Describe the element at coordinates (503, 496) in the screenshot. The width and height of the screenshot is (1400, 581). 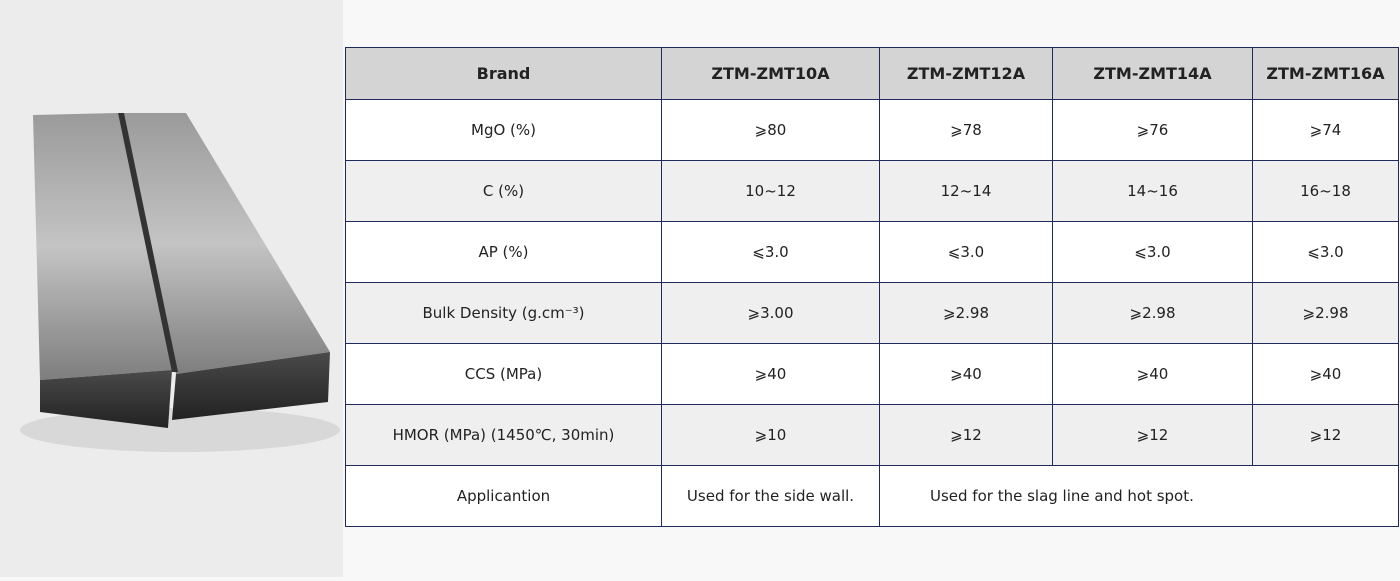
I see `row-label: Applicantion` at that location.